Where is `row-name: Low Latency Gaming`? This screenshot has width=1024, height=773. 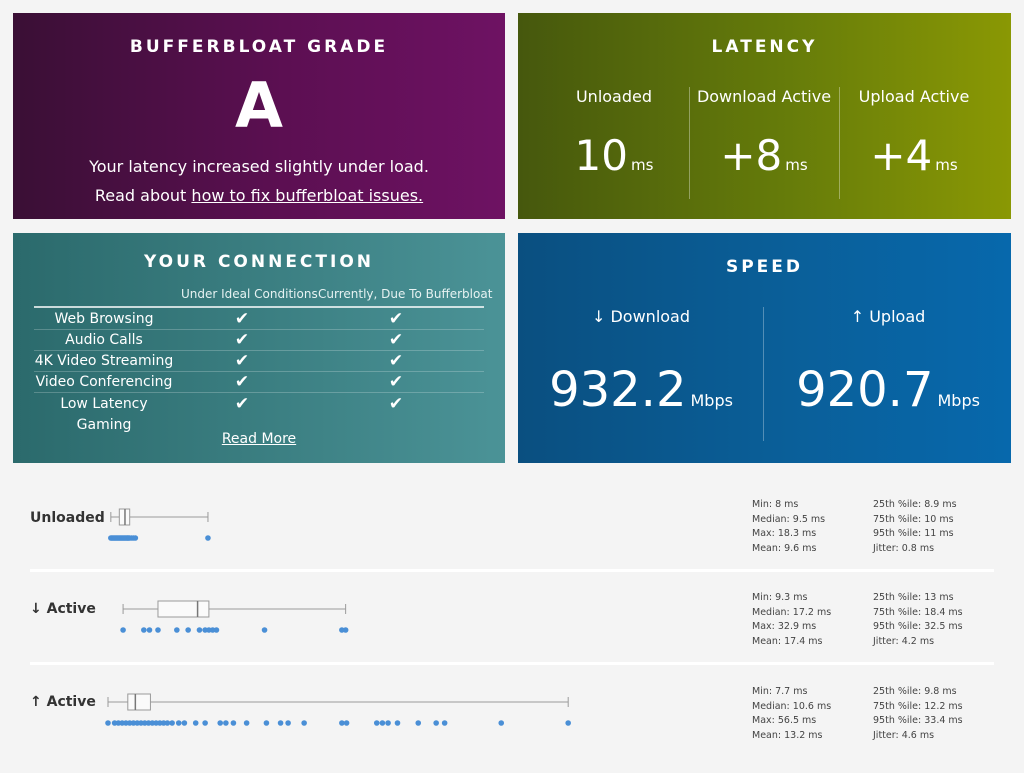
row-name: Low Latency Gaming is located at coordinates (104, 414).